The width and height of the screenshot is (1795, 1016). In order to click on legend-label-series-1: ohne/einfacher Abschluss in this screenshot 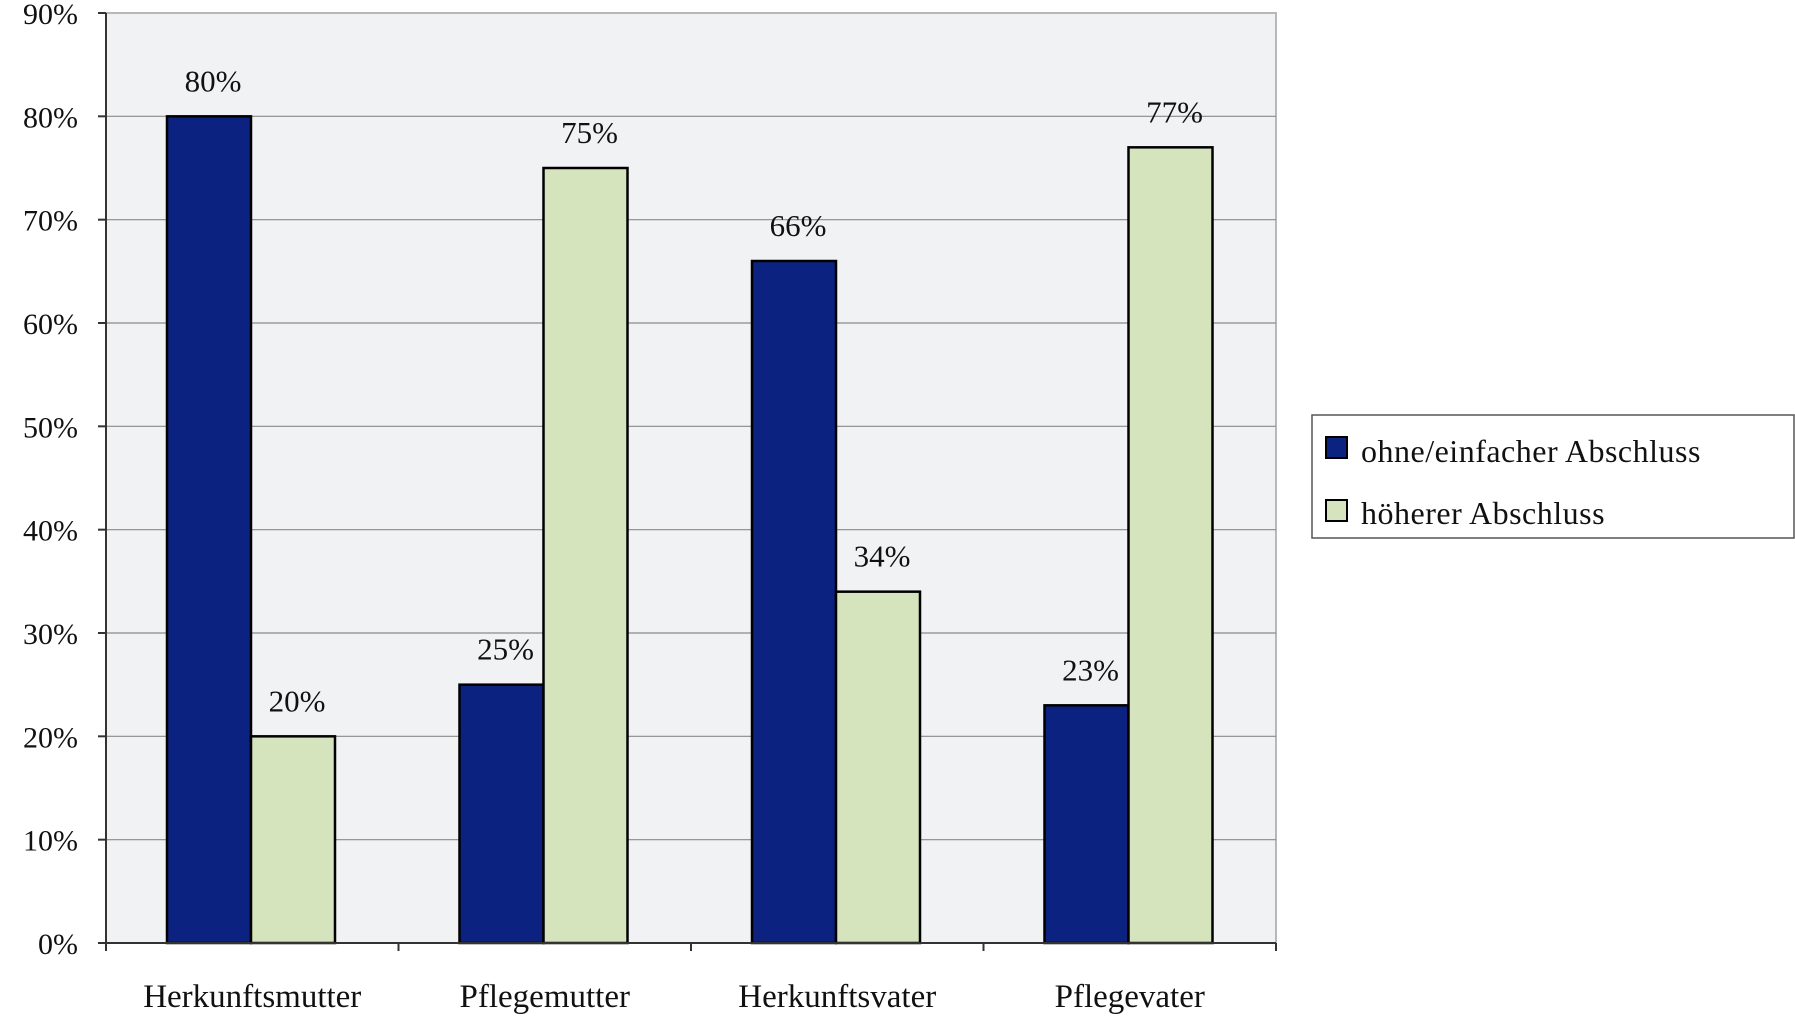, I will do `click(1531, 451)`.